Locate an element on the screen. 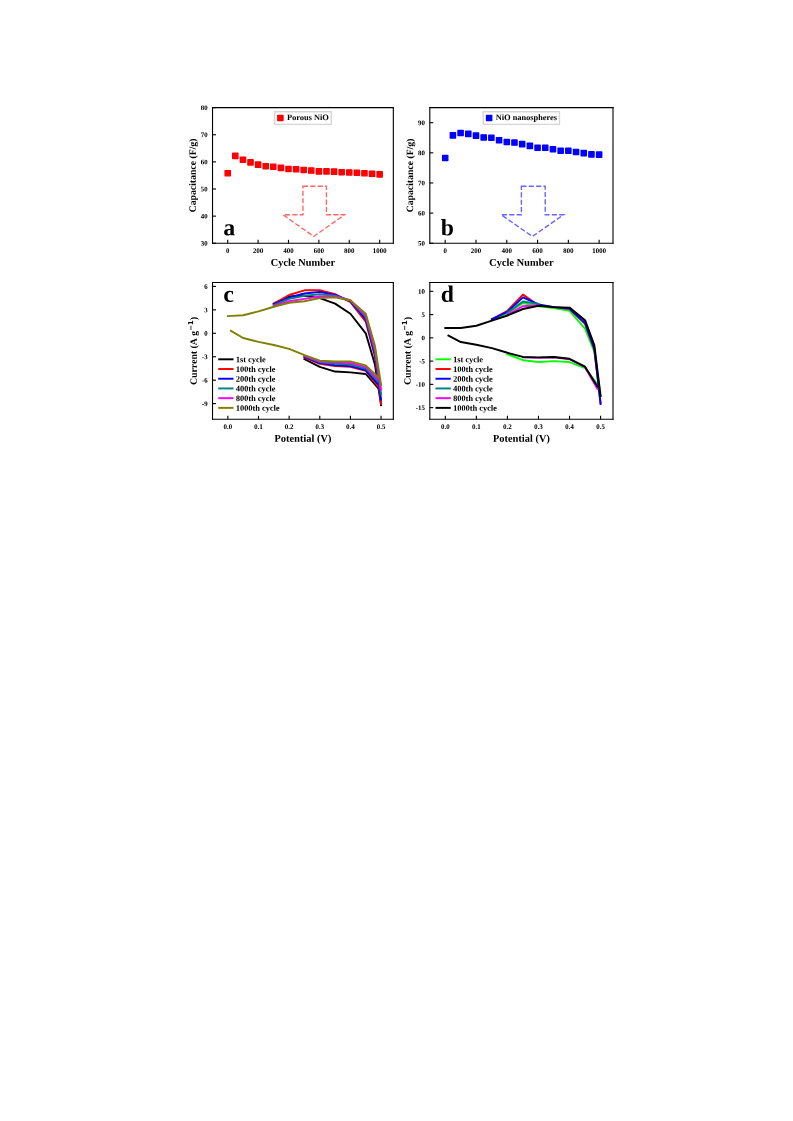  annotation: d is located at coordinates (447, 294).